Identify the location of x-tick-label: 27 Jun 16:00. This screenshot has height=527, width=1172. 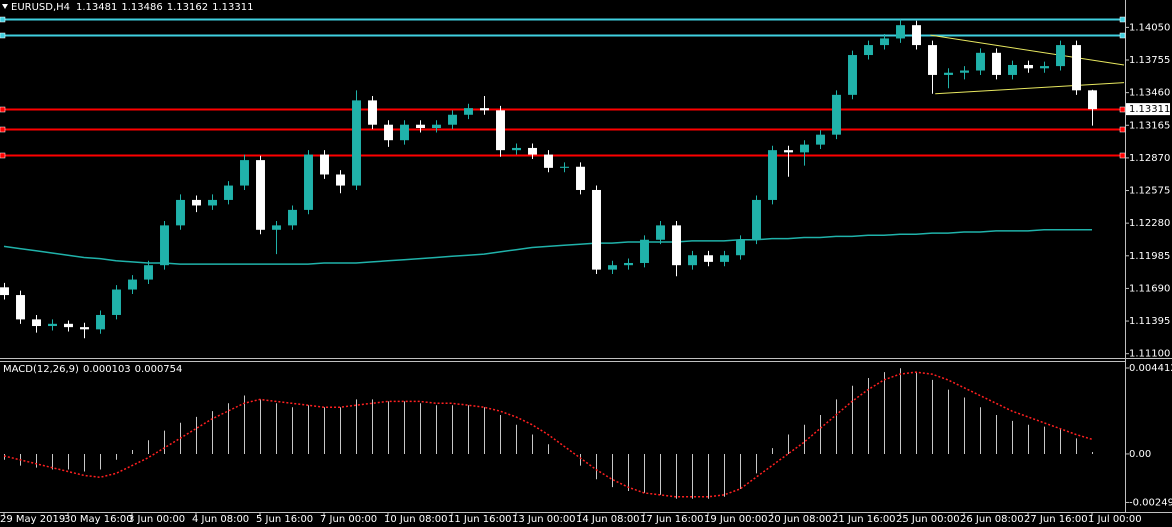
(1056, 519).